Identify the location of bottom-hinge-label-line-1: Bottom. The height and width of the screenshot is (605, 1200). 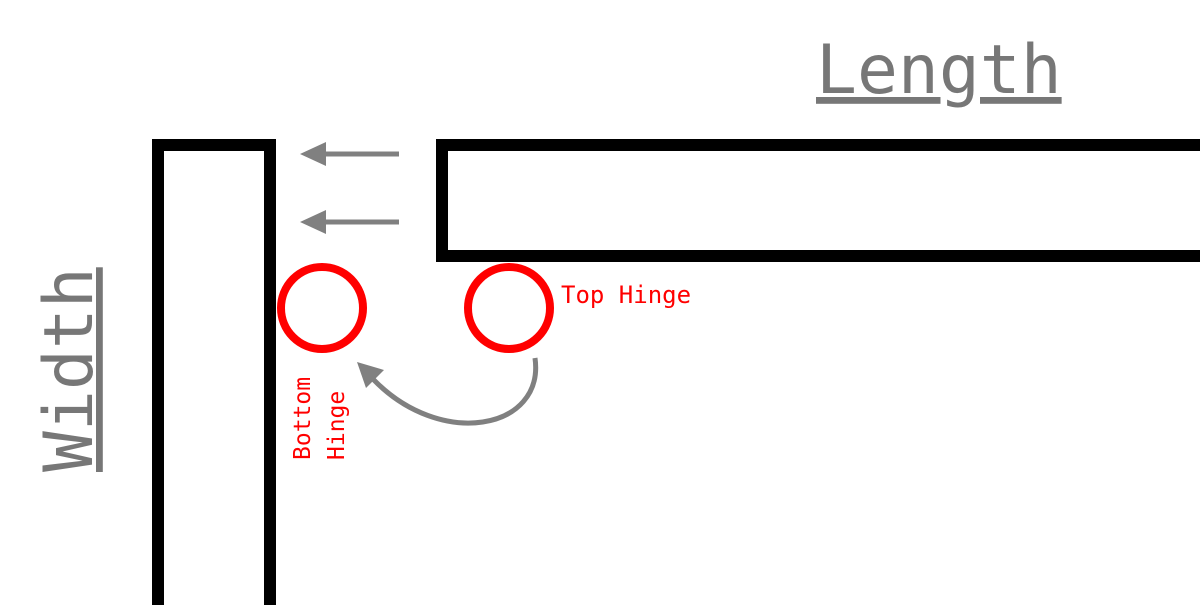
(303, 418).